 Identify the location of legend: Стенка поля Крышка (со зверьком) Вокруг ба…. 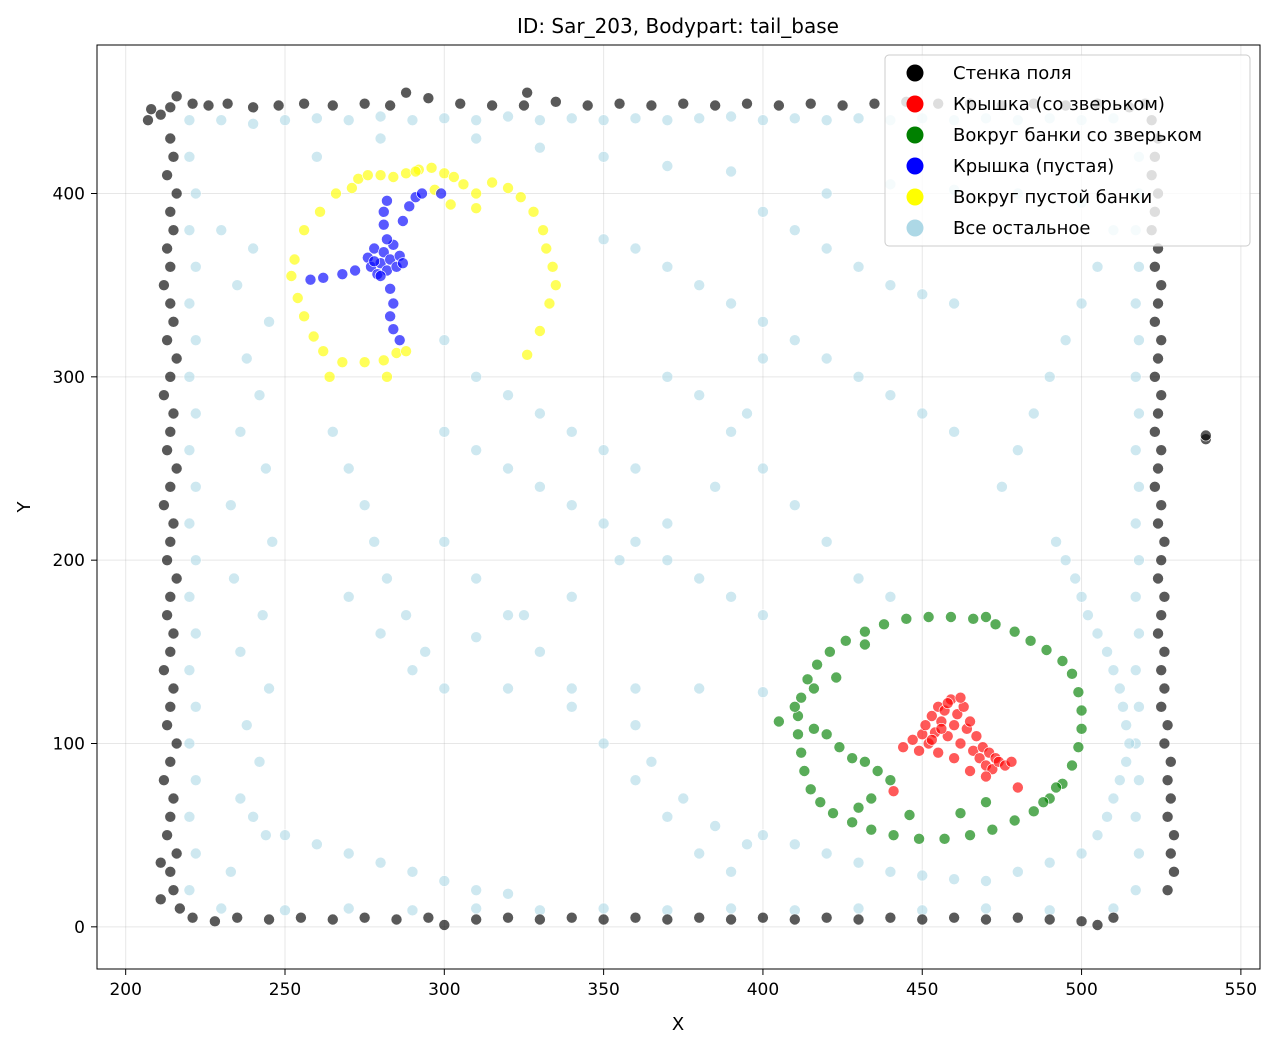
(1067, 150).